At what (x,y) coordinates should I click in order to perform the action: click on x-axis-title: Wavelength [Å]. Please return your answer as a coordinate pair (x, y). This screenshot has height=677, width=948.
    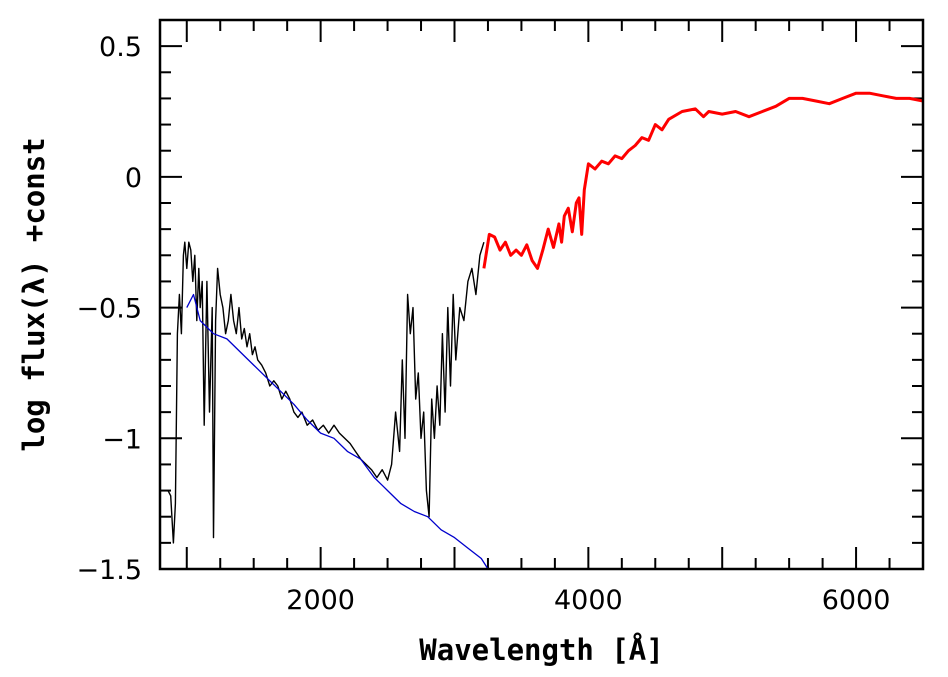
    Looking at the image, I should click on (541, 650).